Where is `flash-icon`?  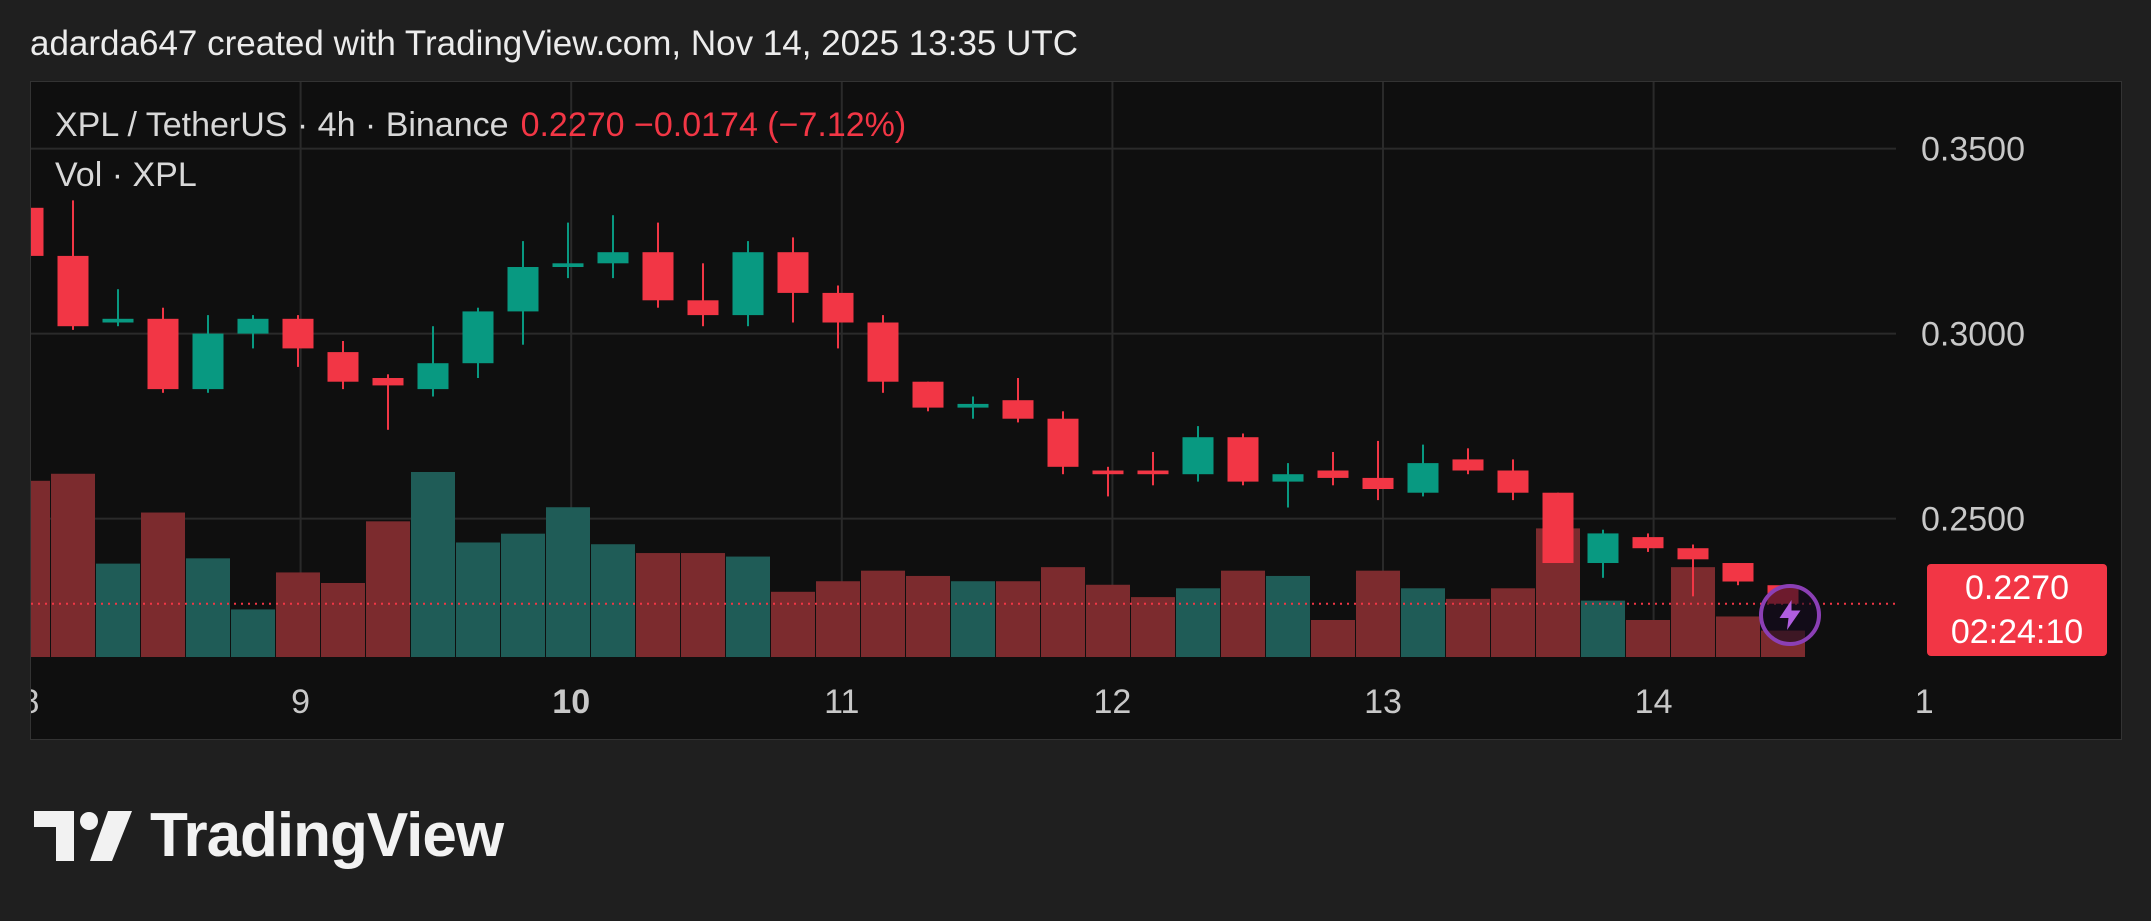 flash-icon is located at coordinates (1790, 615).